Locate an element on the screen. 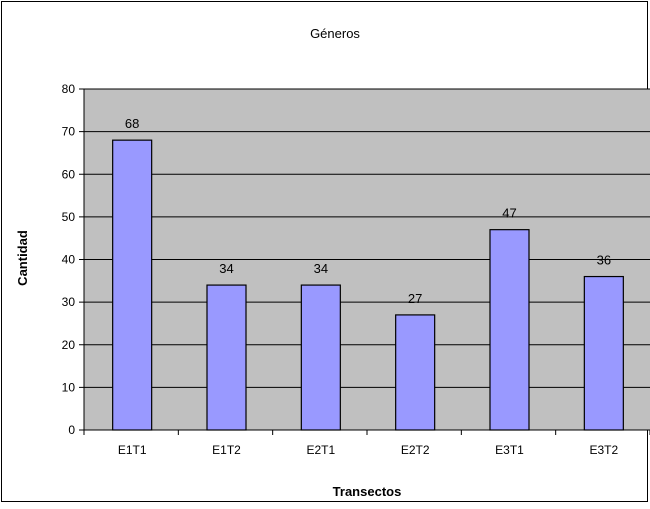 Image resolution: width=650 pixels, height=509 pixels. y-tick-label: 0 is located at coordinates (71, 430).